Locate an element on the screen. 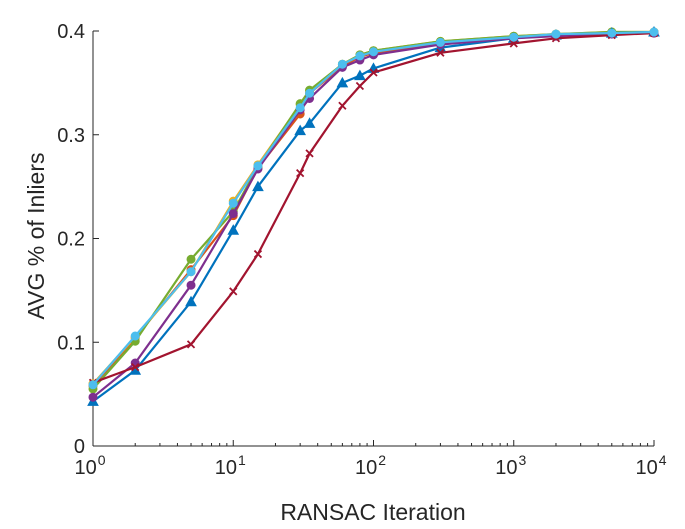 The image size is (685, 529). x-tick-label: 10⁰ is located at coordinates (89, 465).